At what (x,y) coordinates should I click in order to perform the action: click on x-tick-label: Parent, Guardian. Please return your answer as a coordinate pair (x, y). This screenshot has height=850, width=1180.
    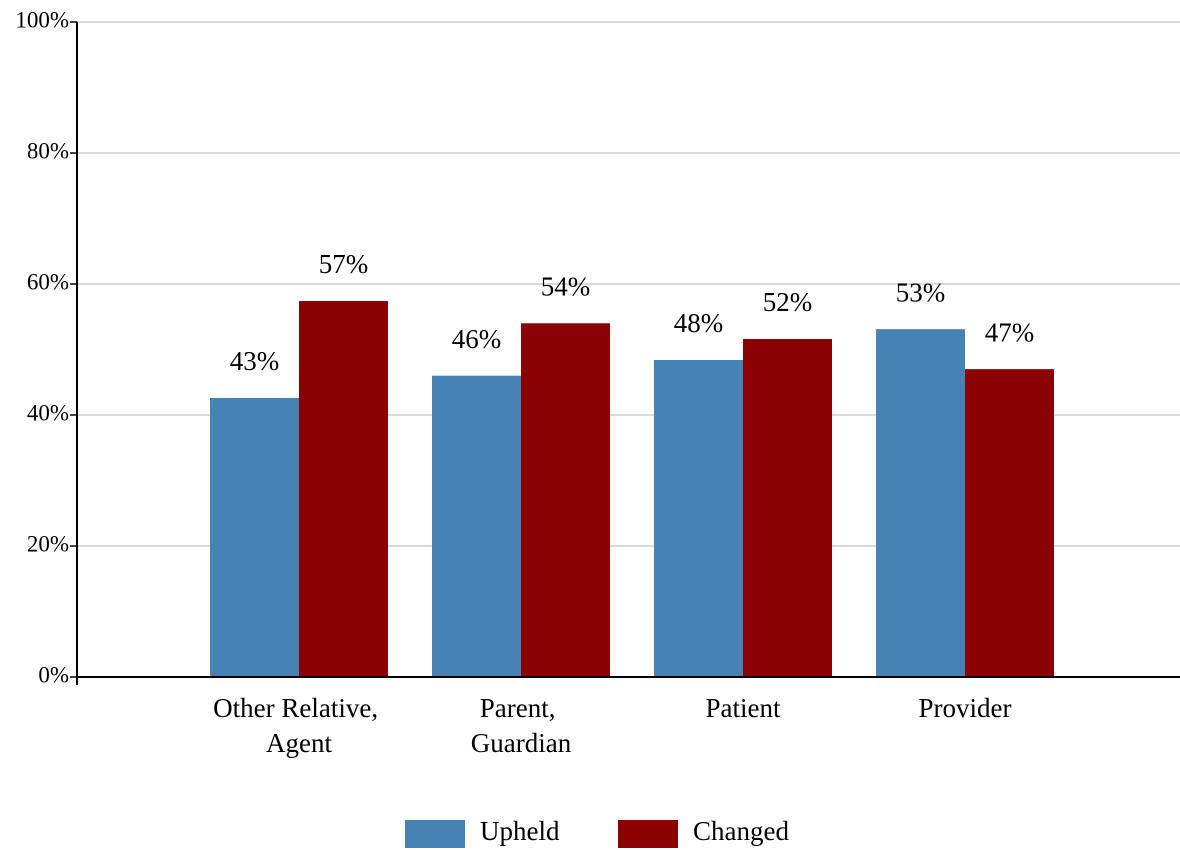
    Looking at the image, I should click on (521, 725).